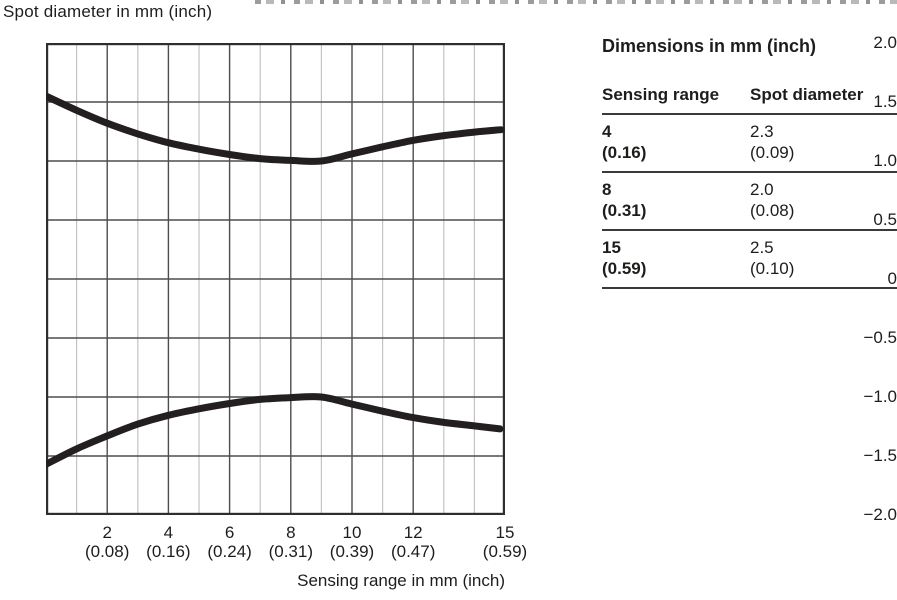  Describe the element at coordinates (885, 160) in the screenshot. I see `y-tick-label: 1.0` at that location.